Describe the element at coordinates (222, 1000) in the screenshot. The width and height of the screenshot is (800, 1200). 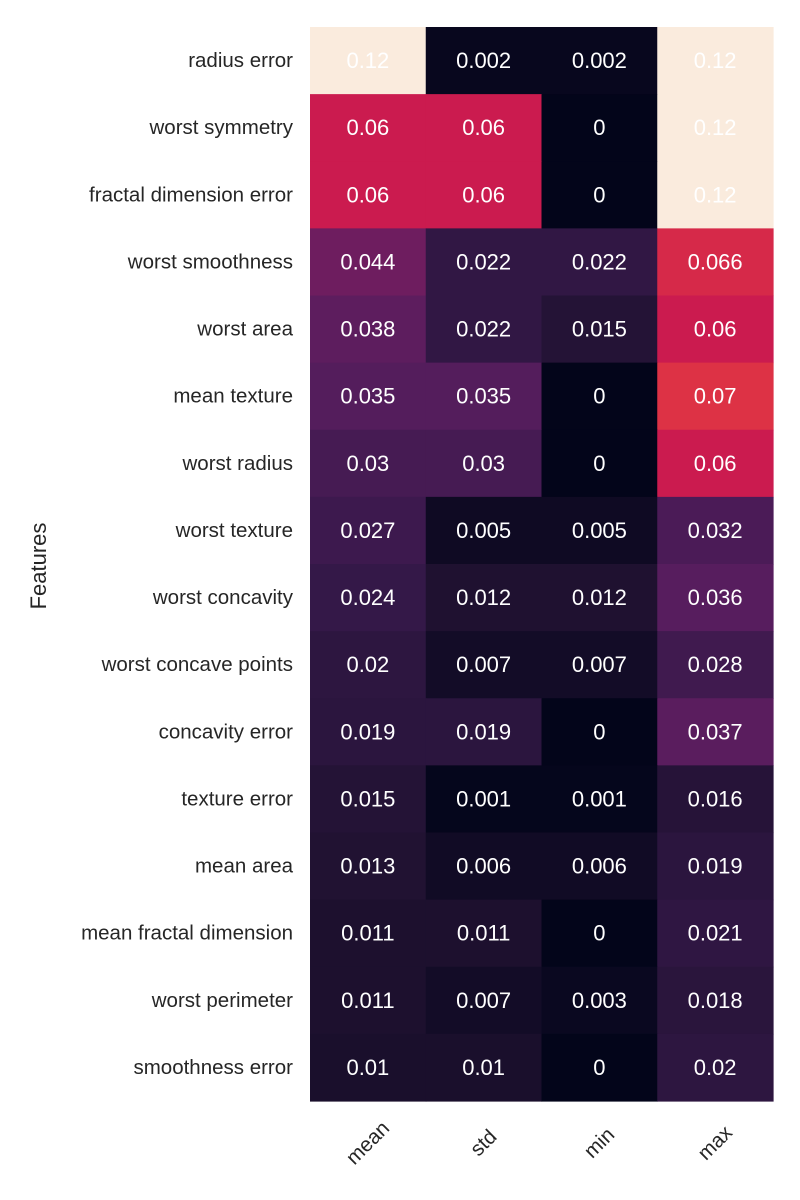
I see `row-tick-label: worst perimeter` at that location.